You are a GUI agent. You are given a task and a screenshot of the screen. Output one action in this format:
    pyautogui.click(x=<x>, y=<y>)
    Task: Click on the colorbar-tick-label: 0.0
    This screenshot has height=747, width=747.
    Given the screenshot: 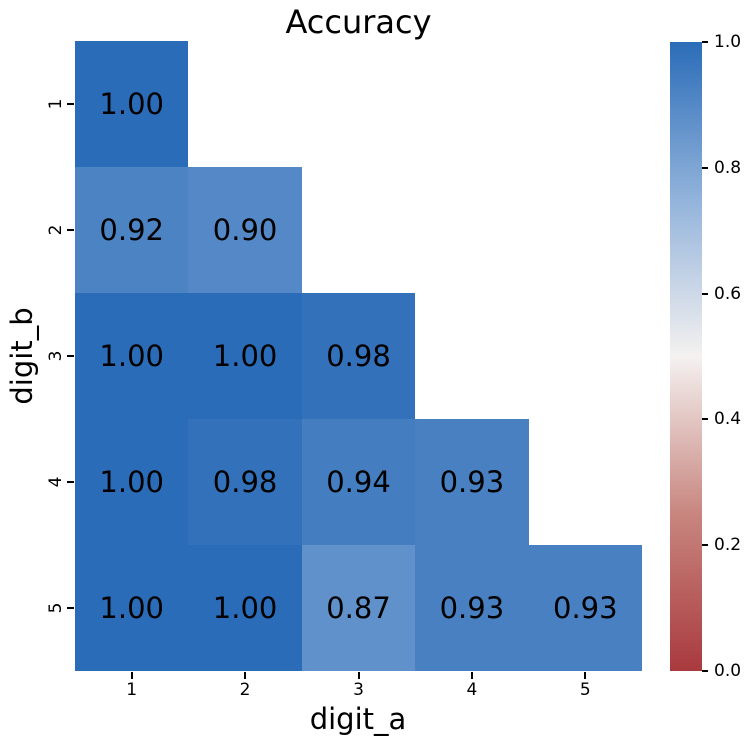 What is the action you would take?
    pyautogui.click(x=728, y=671)
    